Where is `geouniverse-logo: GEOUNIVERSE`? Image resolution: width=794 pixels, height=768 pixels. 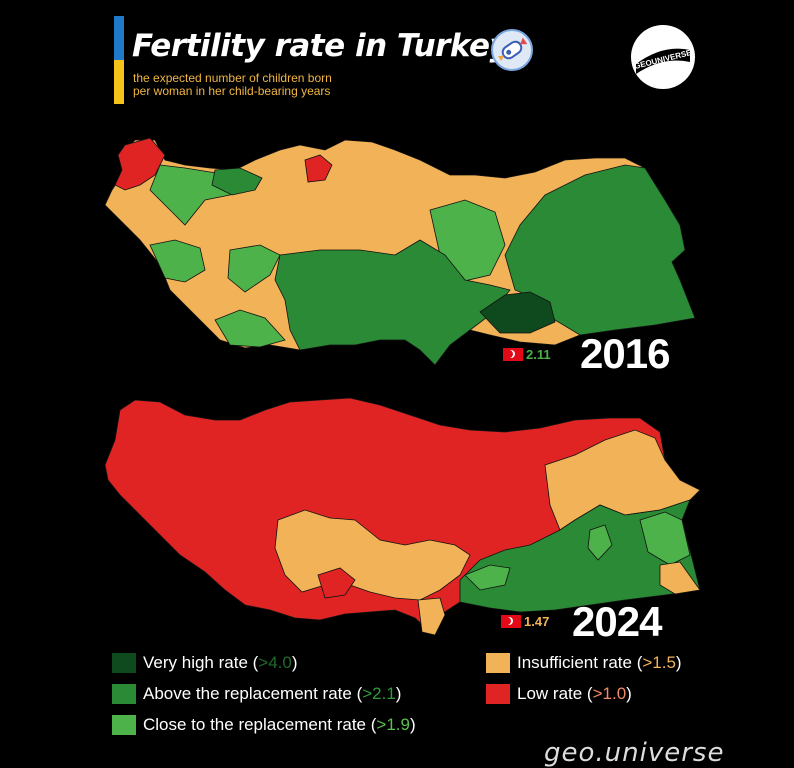
geouniverse-logo: GEOUNIVERSE is located at coordinates (663, 57).